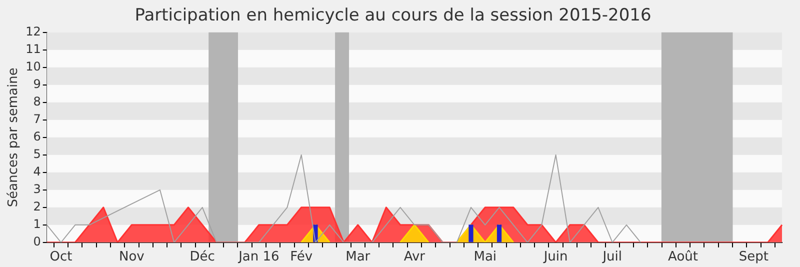 Image resolution: width=800 pixels, height=267 pixels. I want to click on x-tick-label: Avr, so click(415, 257).